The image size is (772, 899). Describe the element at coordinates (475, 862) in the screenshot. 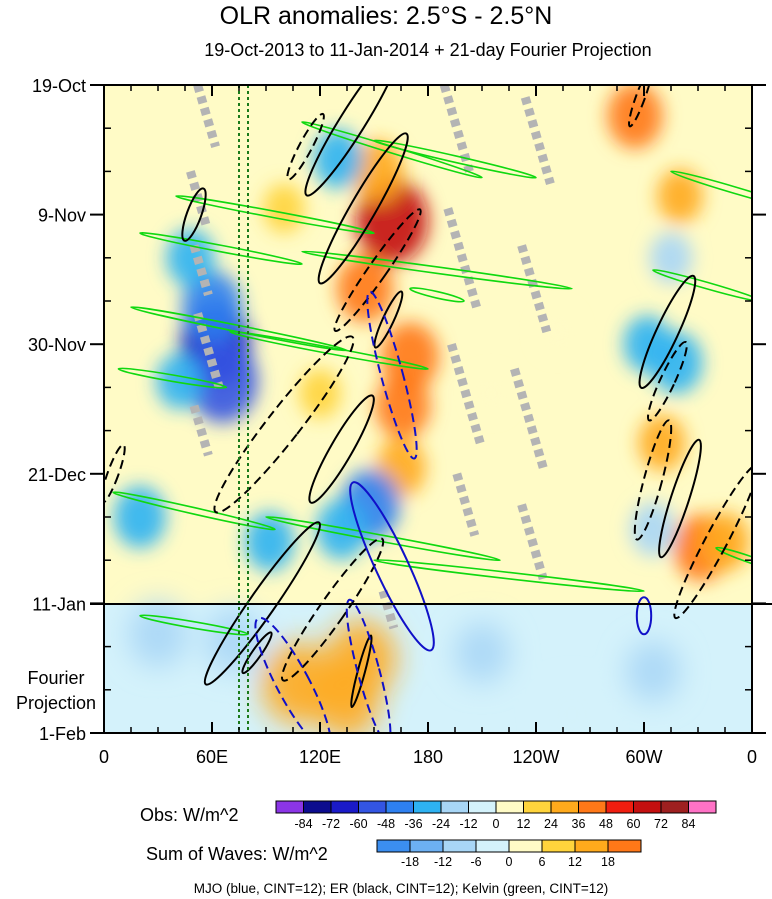

I see `waves-colorbar-label-2: -6` at that location.